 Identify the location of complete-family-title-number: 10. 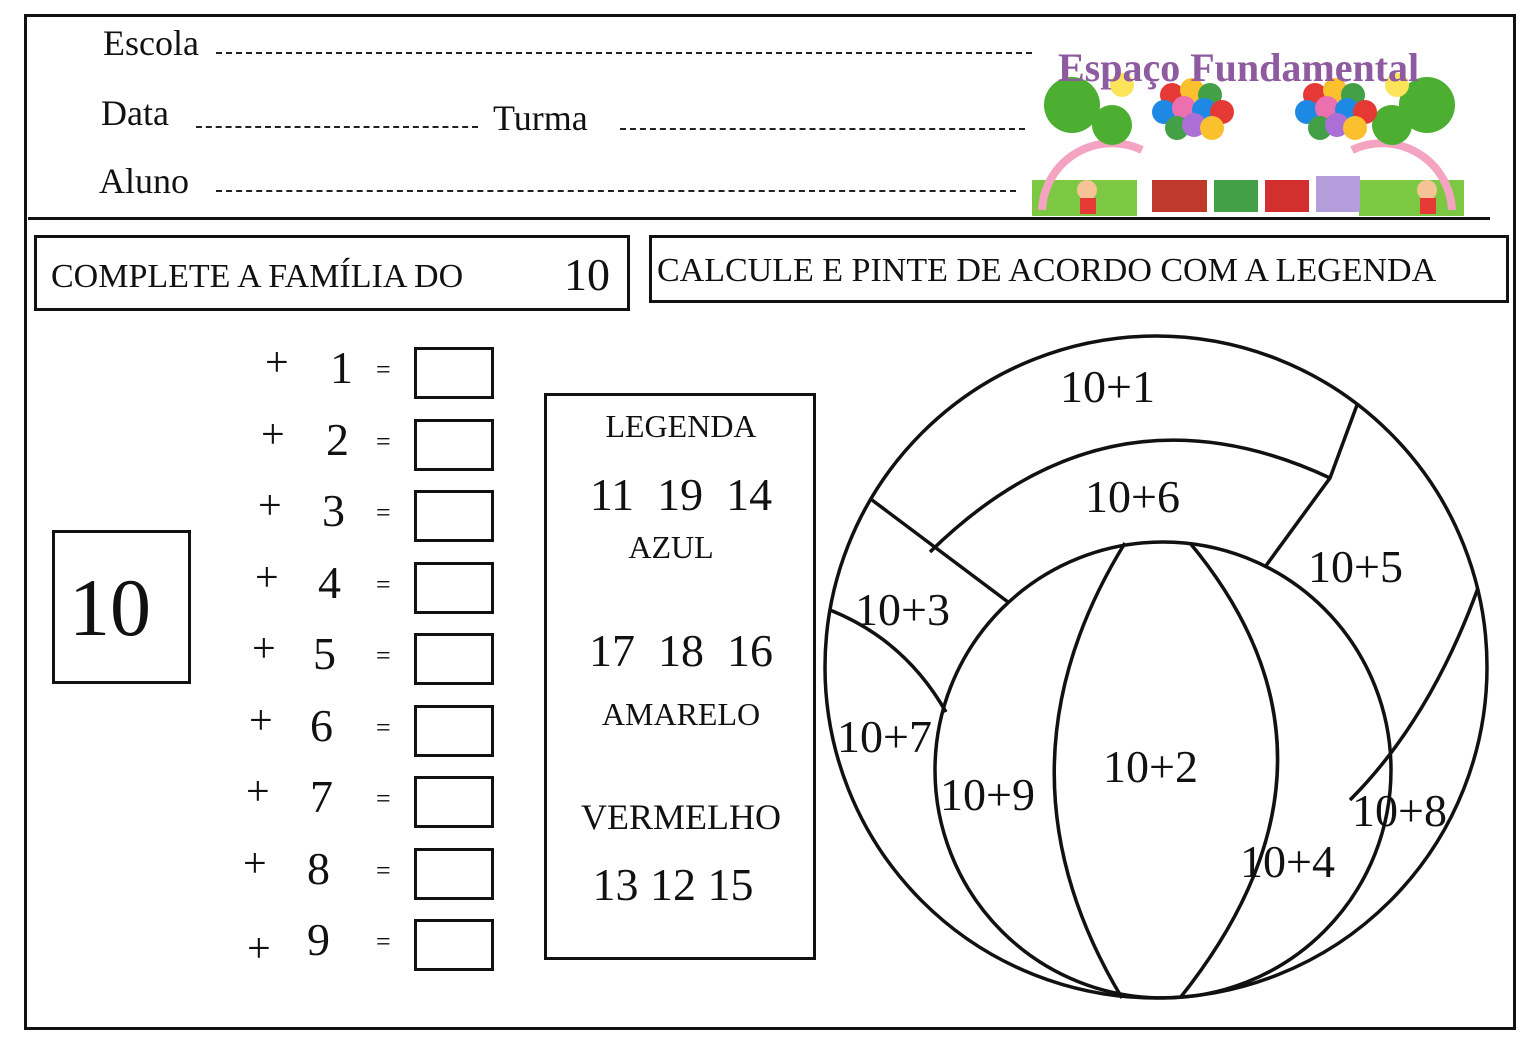
(587, 274).